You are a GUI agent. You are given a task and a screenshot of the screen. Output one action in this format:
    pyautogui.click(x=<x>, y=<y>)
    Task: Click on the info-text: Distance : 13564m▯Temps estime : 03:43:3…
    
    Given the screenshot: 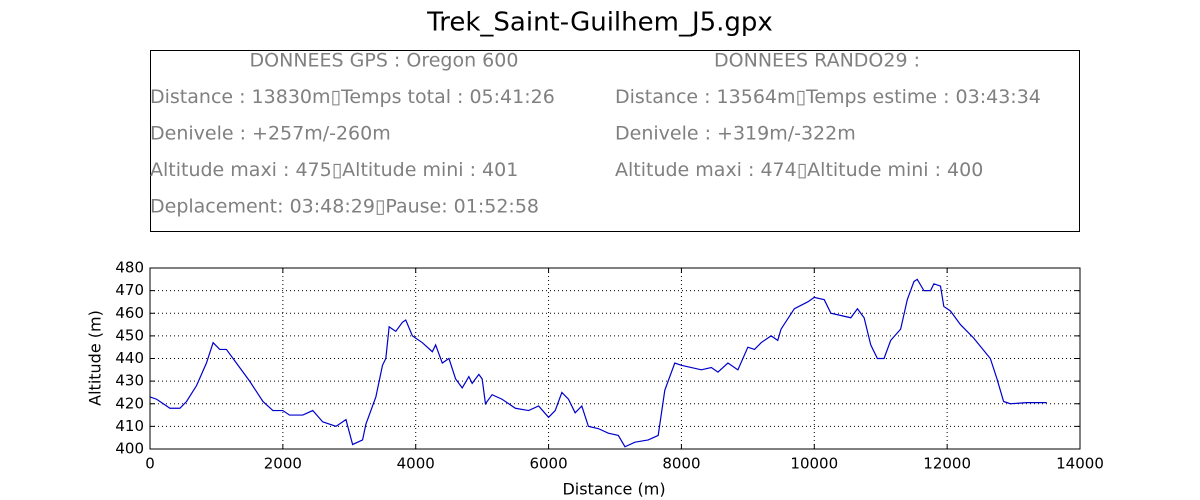 What is the action you would take?
    pyautogui.click(x=828, y=97)
    